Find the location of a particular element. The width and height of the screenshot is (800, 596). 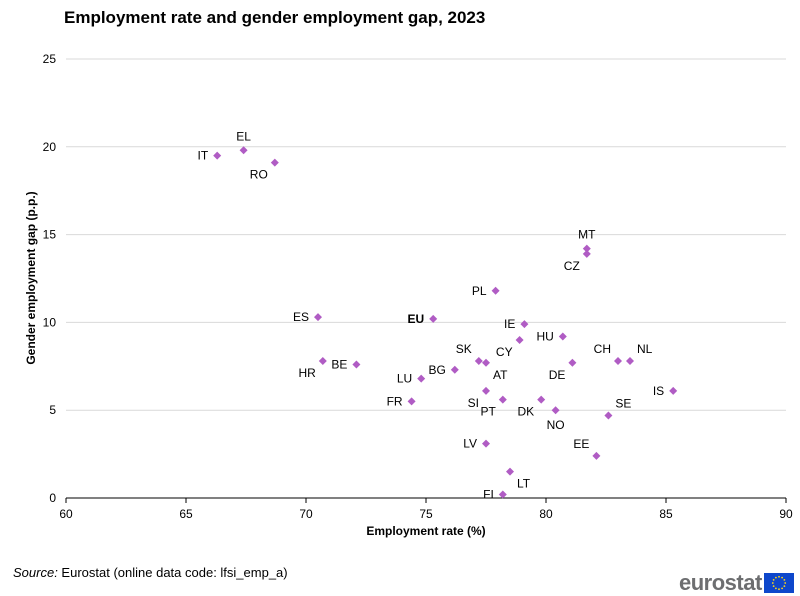

point-label-ch: CH is located at coordinates (602, 349).